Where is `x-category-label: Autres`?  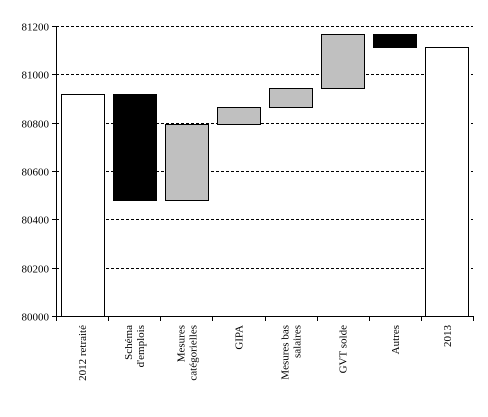
x-category-label: Autres is located at coordinates (396, 339).